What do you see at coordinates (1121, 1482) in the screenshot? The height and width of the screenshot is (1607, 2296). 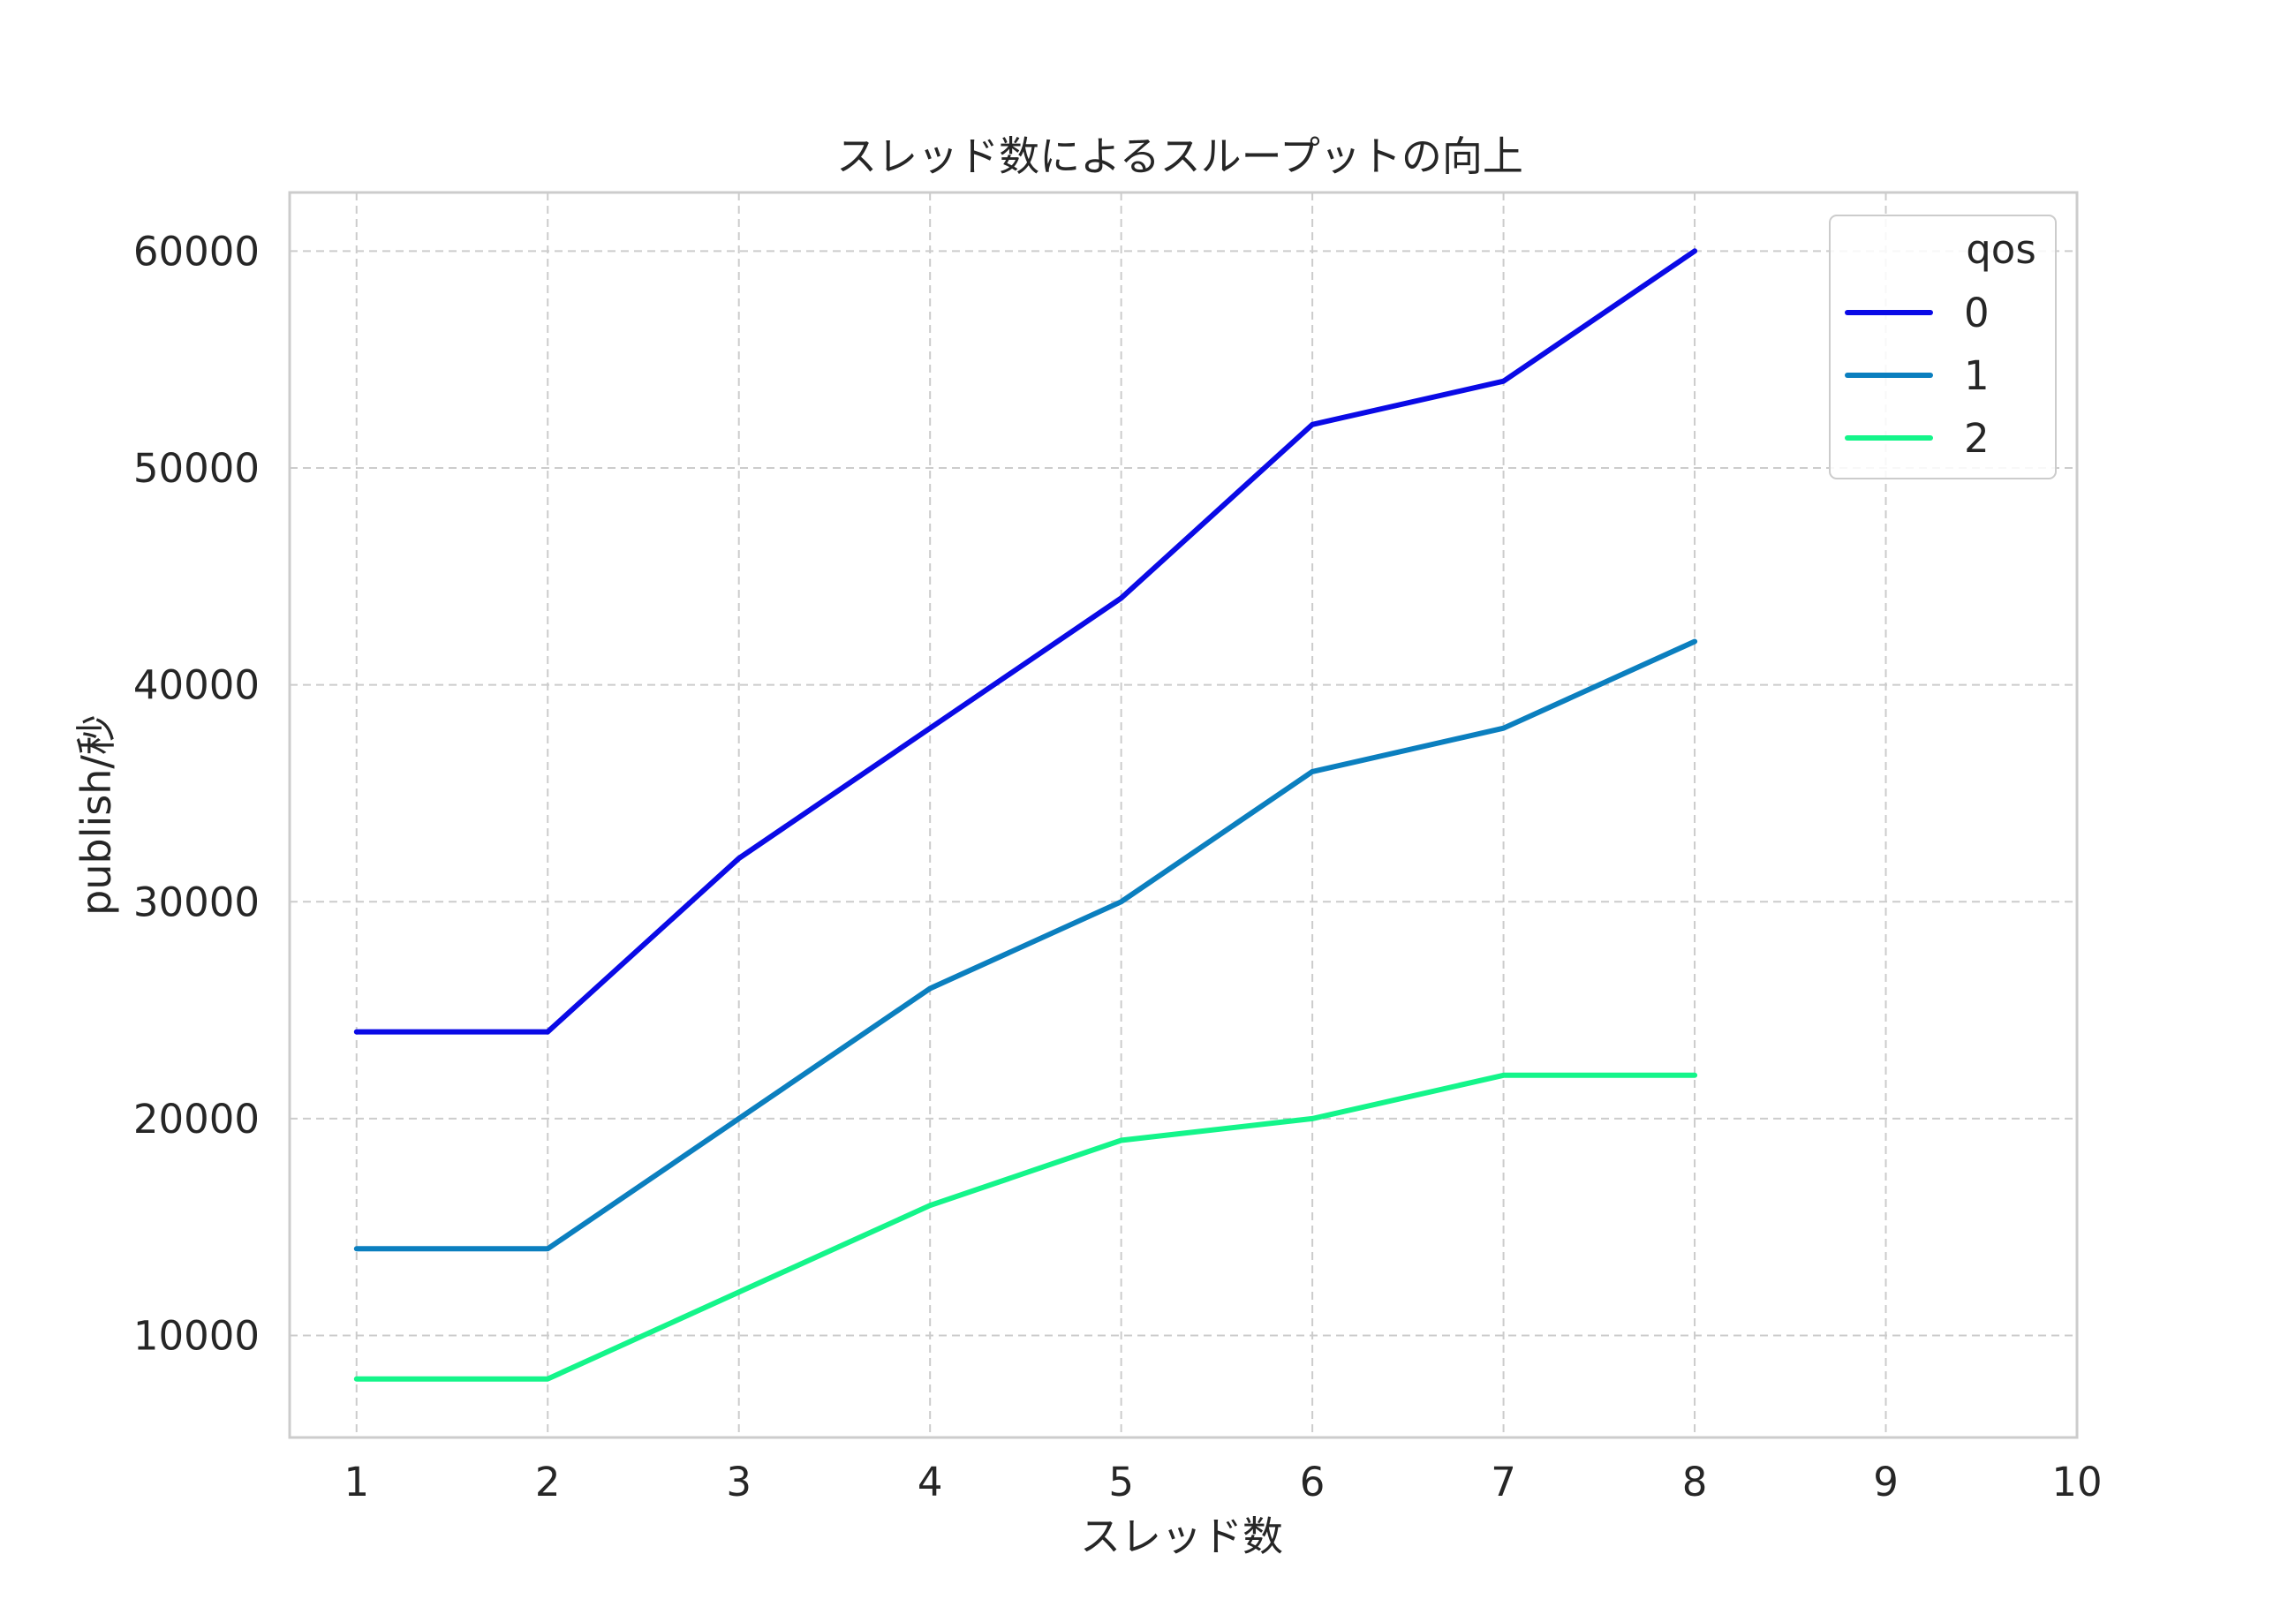 I see `x-tick-label: 5` at bounding box center [1121, 1482].